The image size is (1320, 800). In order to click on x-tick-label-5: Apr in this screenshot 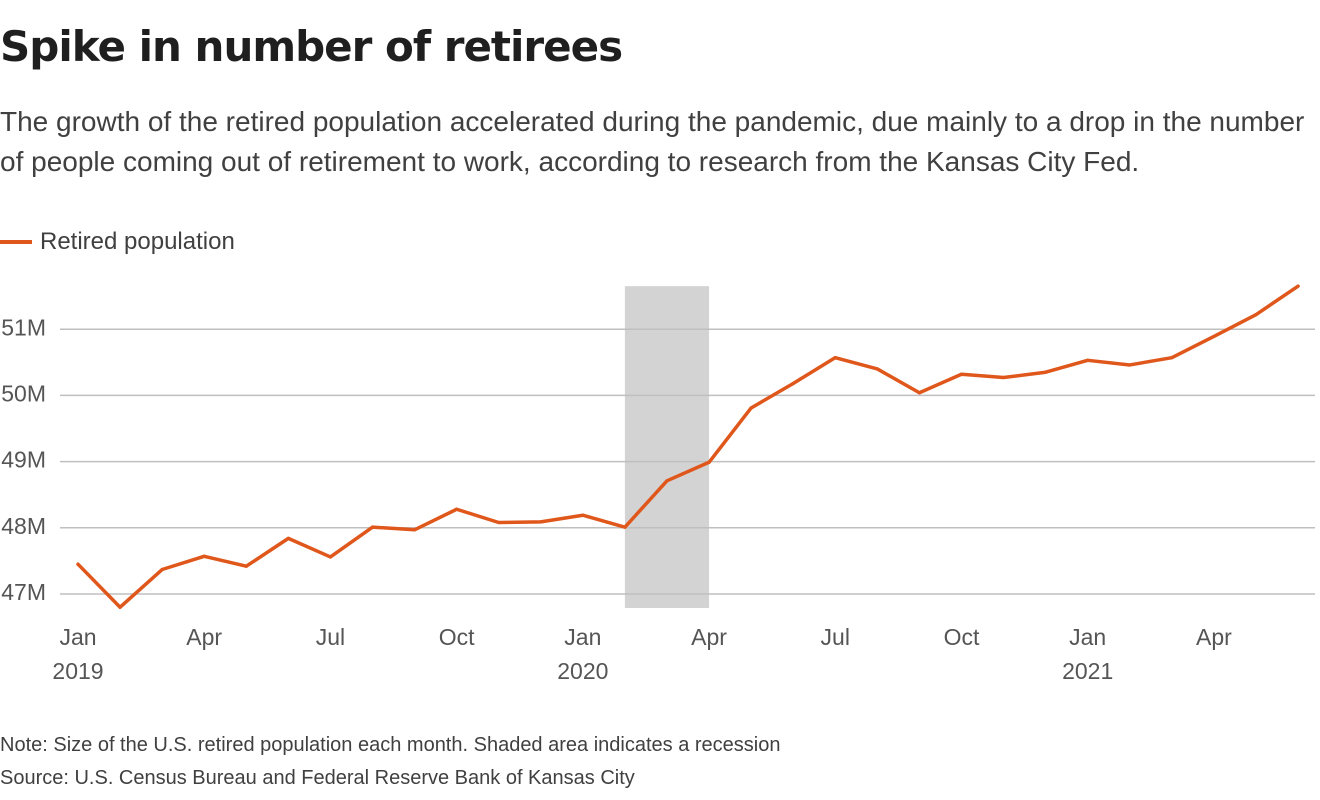, I will do `click(709, 637)`.